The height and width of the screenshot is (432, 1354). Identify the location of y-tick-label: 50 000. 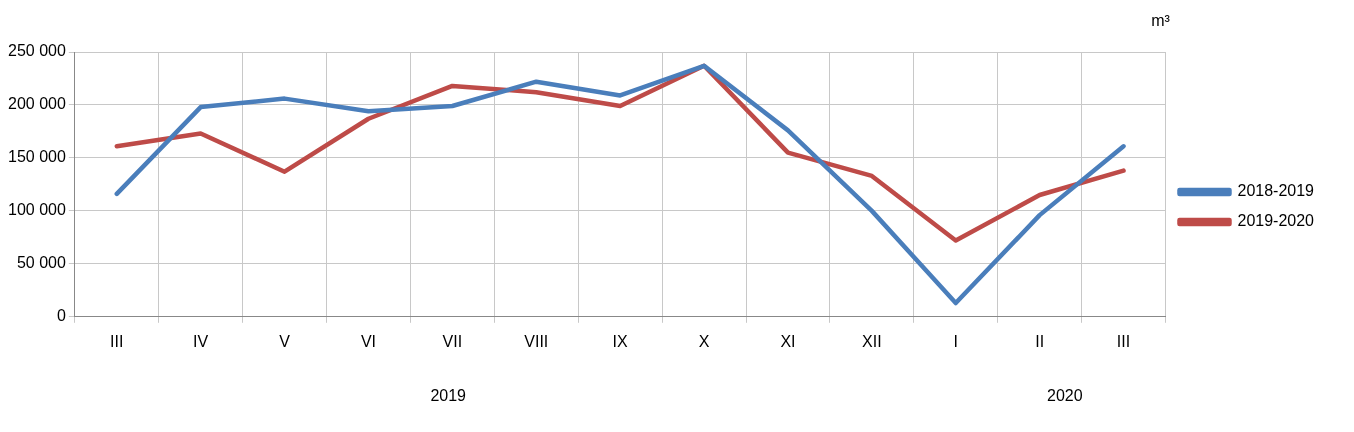
(41, 263).